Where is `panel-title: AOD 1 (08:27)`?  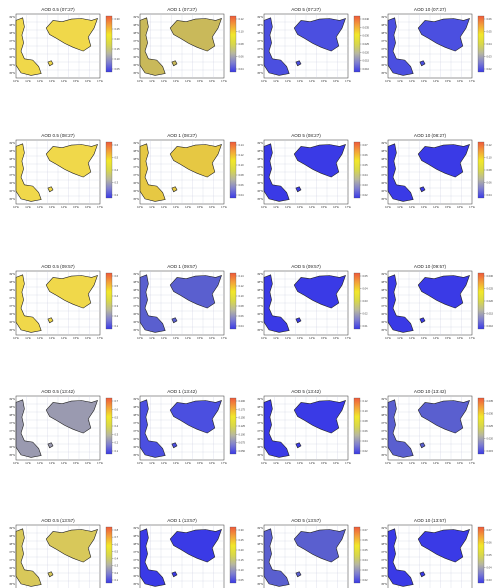 panel-title: AOD 1 (08:27) is located at coordinates (182, 135).